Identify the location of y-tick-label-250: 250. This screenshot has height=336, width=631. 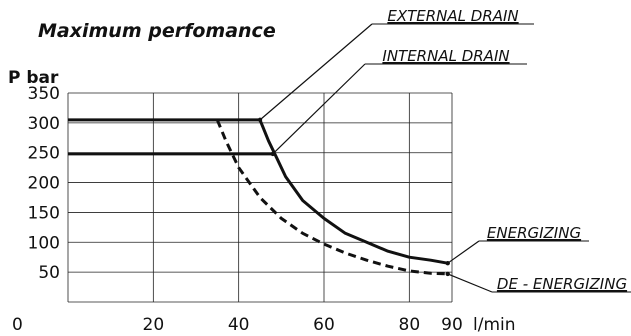
(44, 154).